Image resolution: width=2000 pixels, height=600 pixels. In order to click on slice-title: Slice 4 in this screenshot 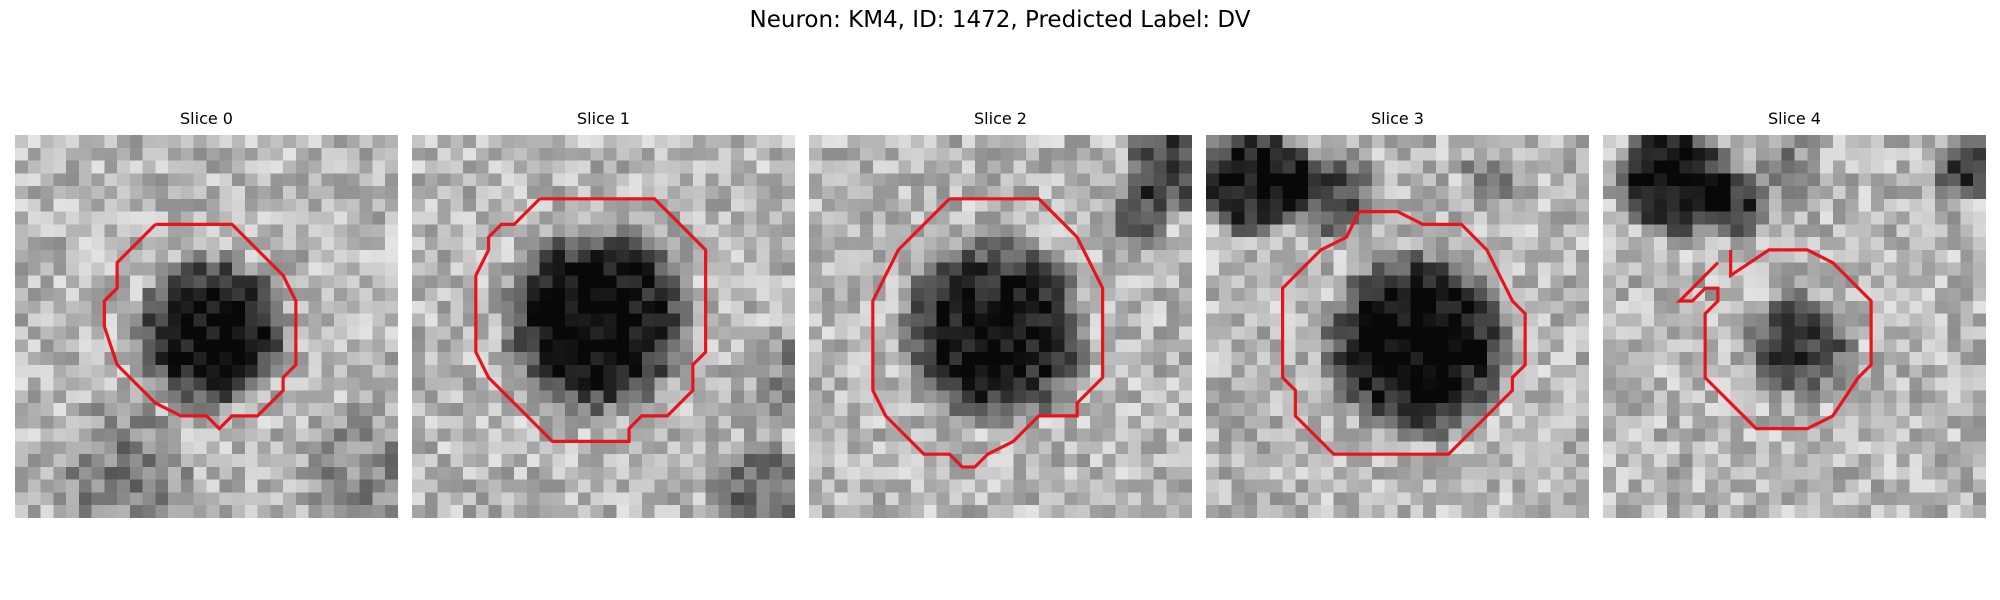, I will do `click(1794, 118)`.